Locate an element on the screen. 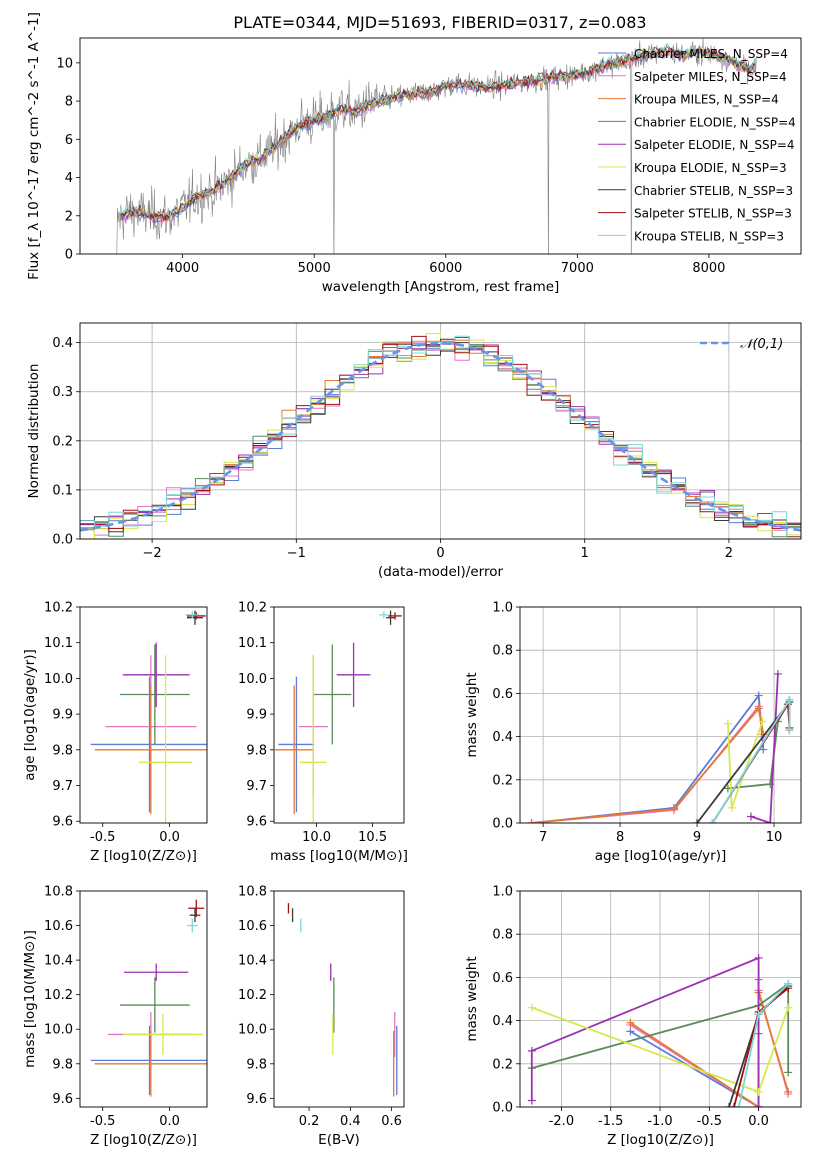 The height and width of the screenshot is (1170, 819). spectrum-lines is located at coordinates (436, 146).